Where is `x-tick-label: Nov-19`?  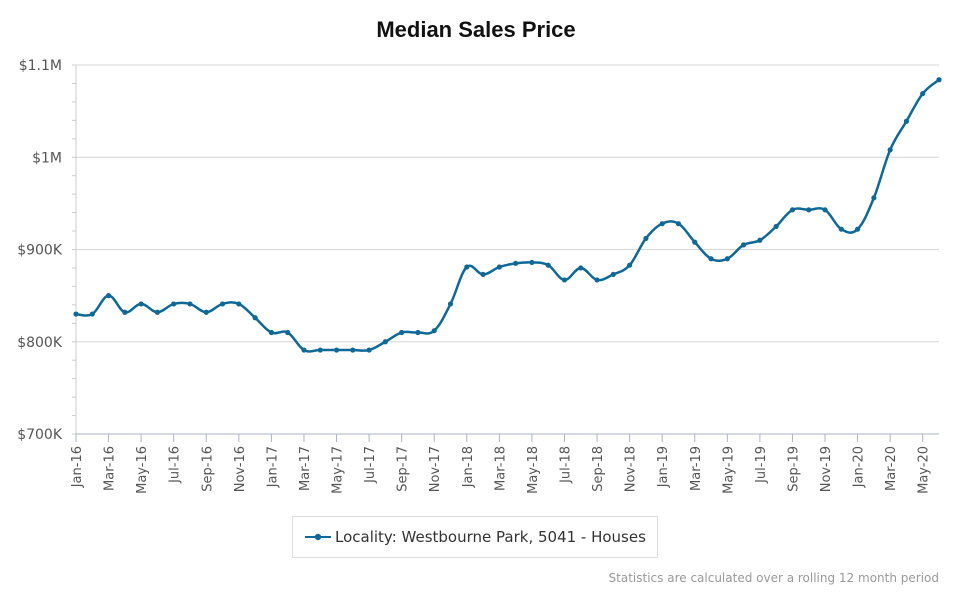
x-tick-label: Nov-19 is located at coordinates (826, 469).